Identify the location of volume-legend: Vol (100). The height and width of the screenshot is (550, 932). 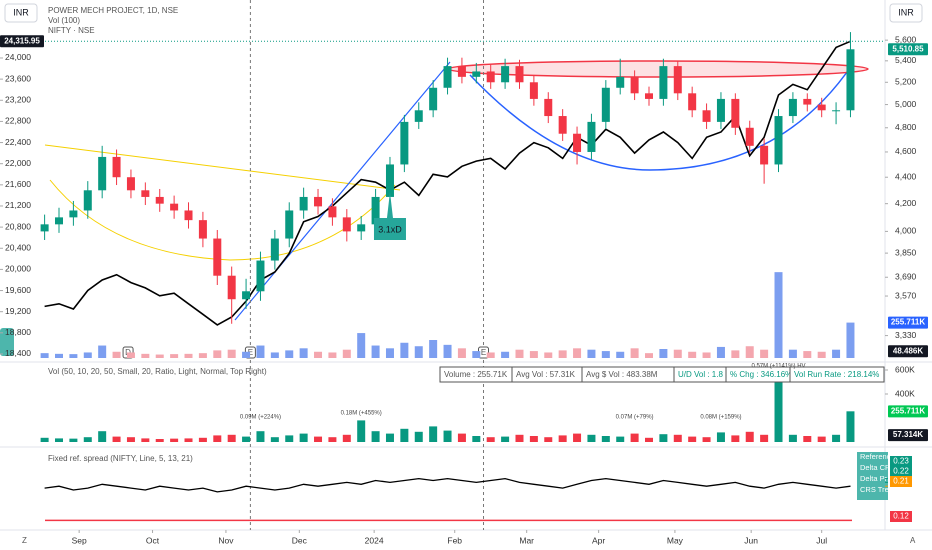
(64, 20).